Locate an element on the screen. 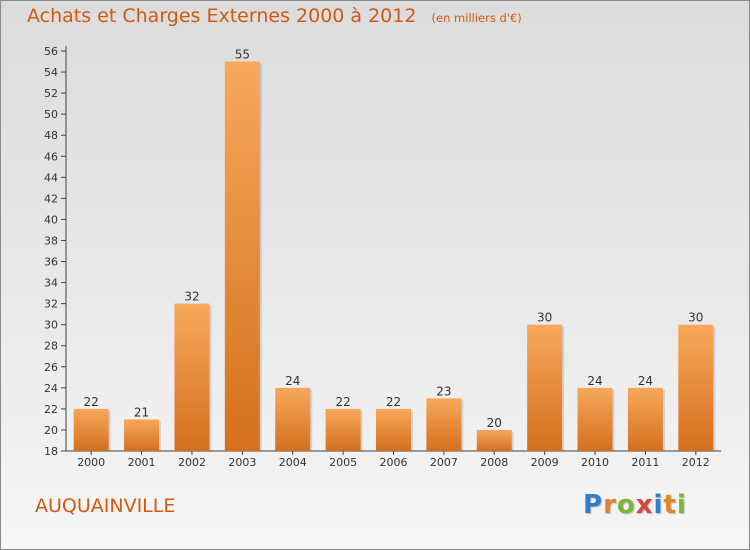 The width and height of the screenshot is (750, 550). x-tick-label: 2005 is located at coordinates (343, 462).